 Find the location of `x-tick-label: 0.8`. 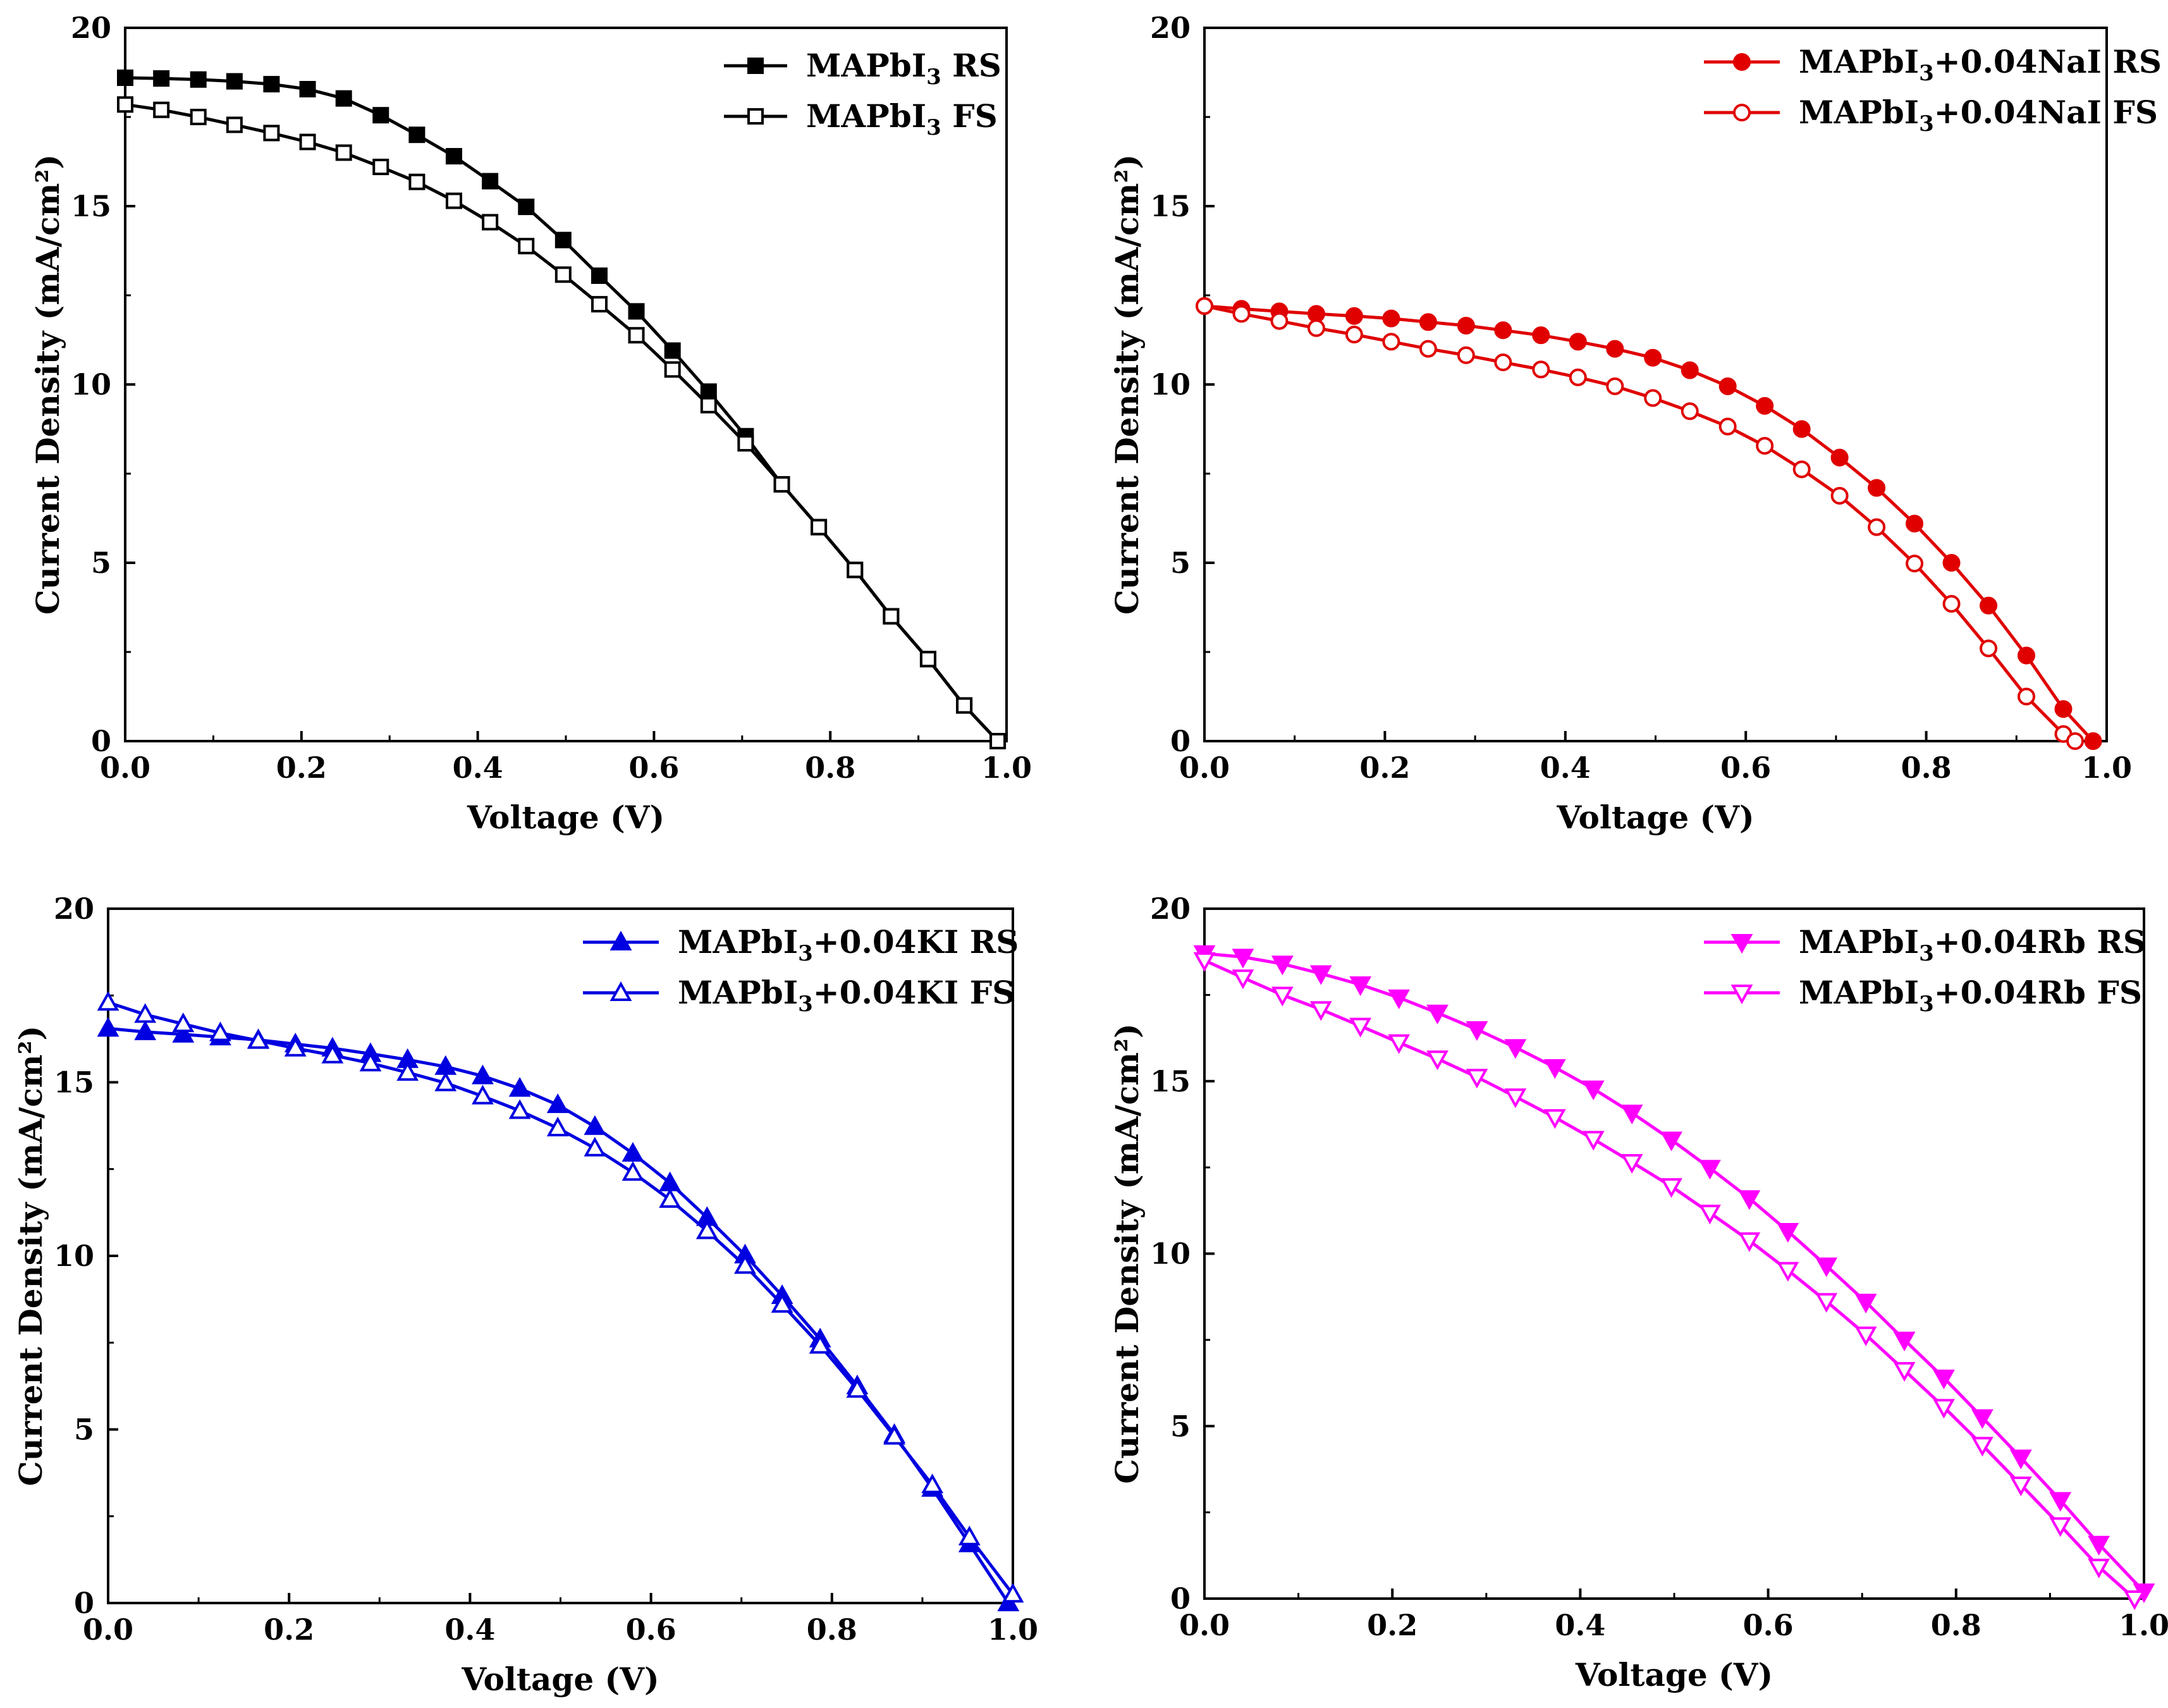

x-tick-label: 0.8 is located at coordinates (1956, 1625).